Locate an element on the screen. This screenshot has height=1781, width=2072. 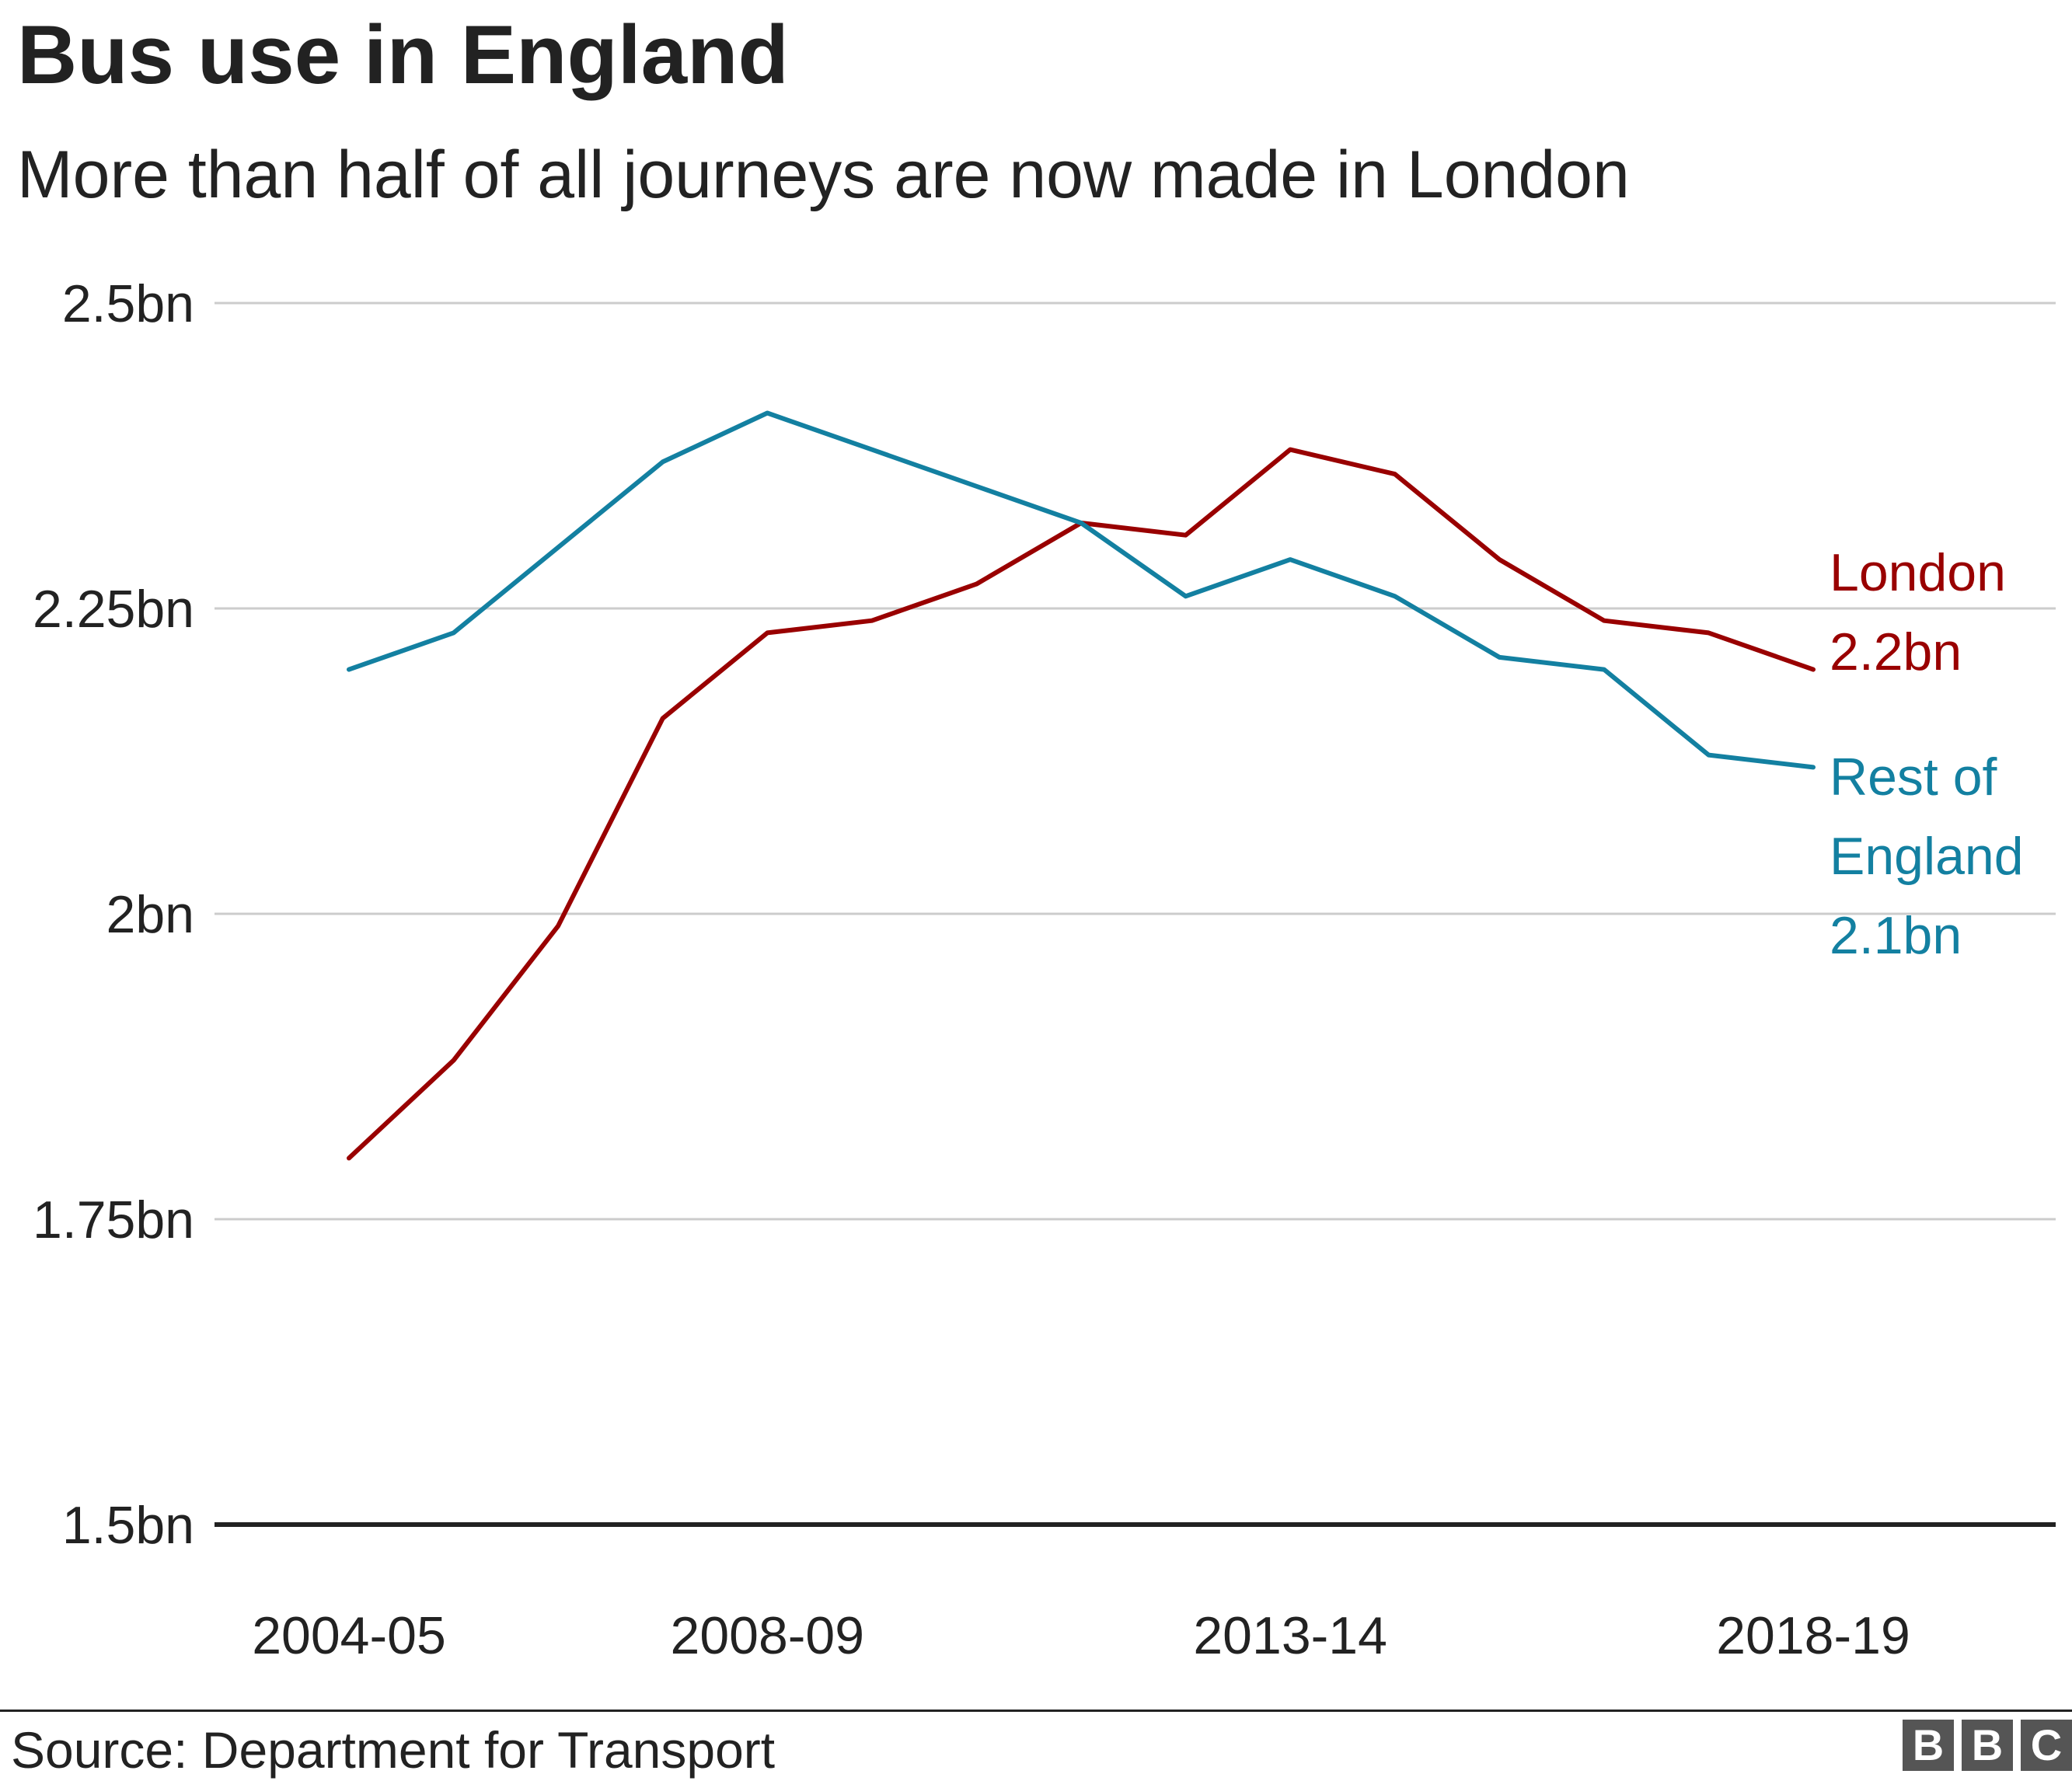
y-tick-label: 1.5bn is located at coordinates (128, 1526).